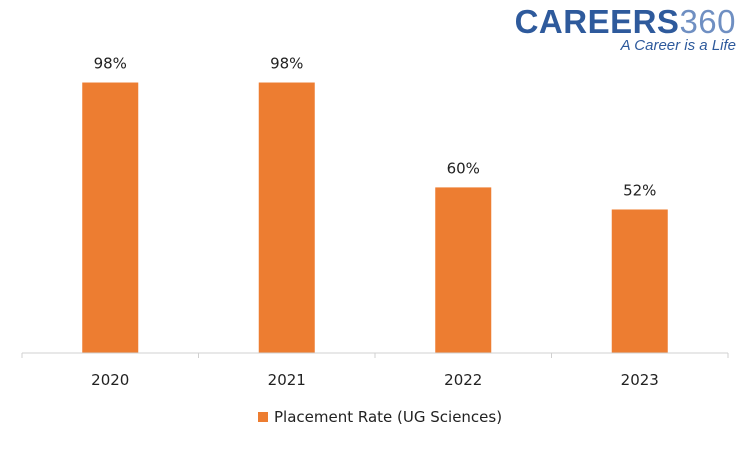 The width and height of the screenshot is (750, 450). What do you see at coordinates (110, 64) in the screenshot?
I see `data-label-2020: 98%` at bounding box center [110, 64].